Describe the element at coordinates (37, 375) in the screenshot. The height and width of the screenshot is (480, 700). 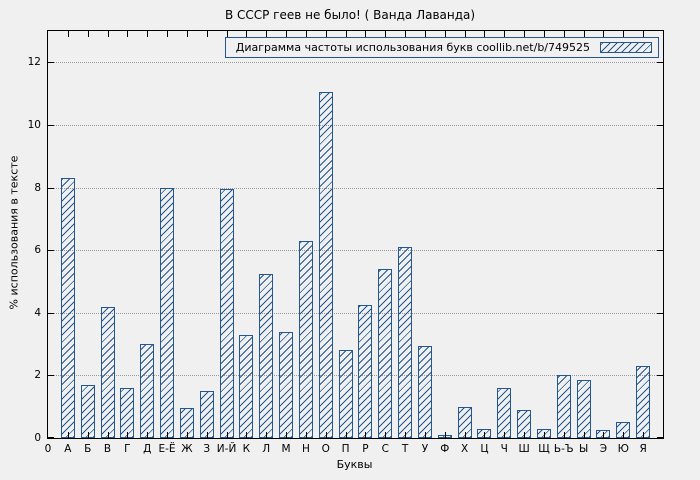
I see `y-tick-label: 2` at that location.